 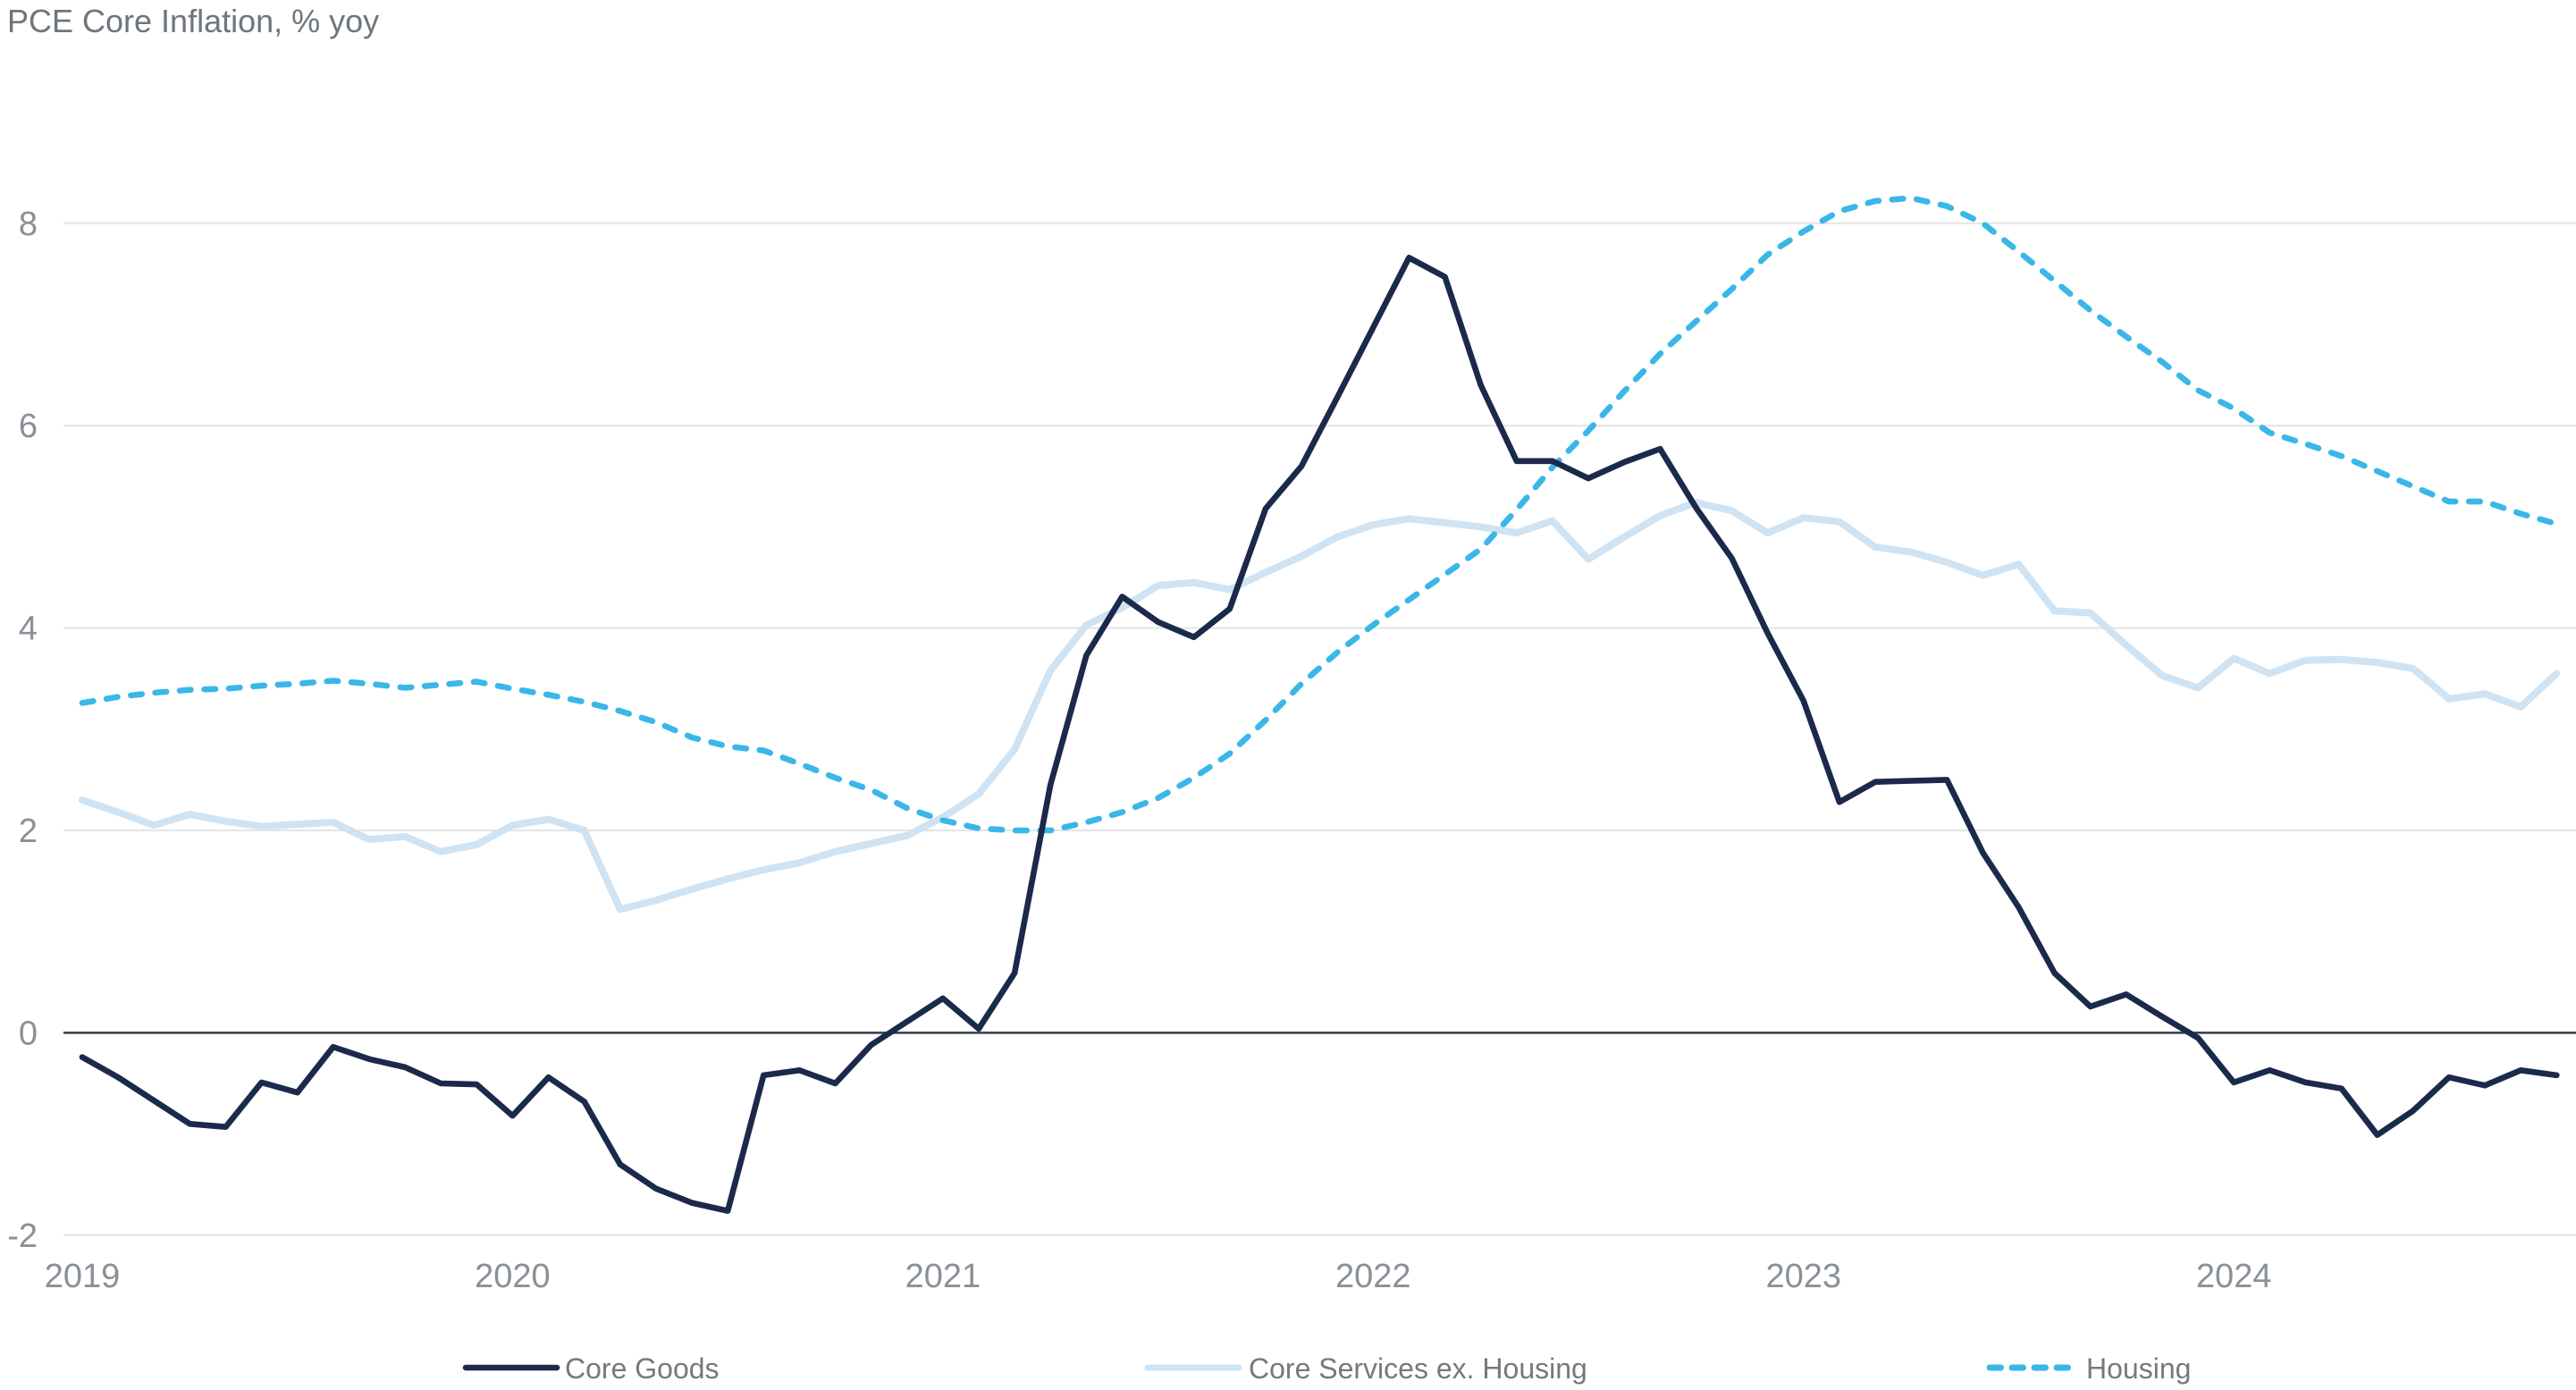 What do you see at coordinates (1373, 1276) in the screenshot?
I see `svg-text: 2022` at bounding box center [1373, 1276].